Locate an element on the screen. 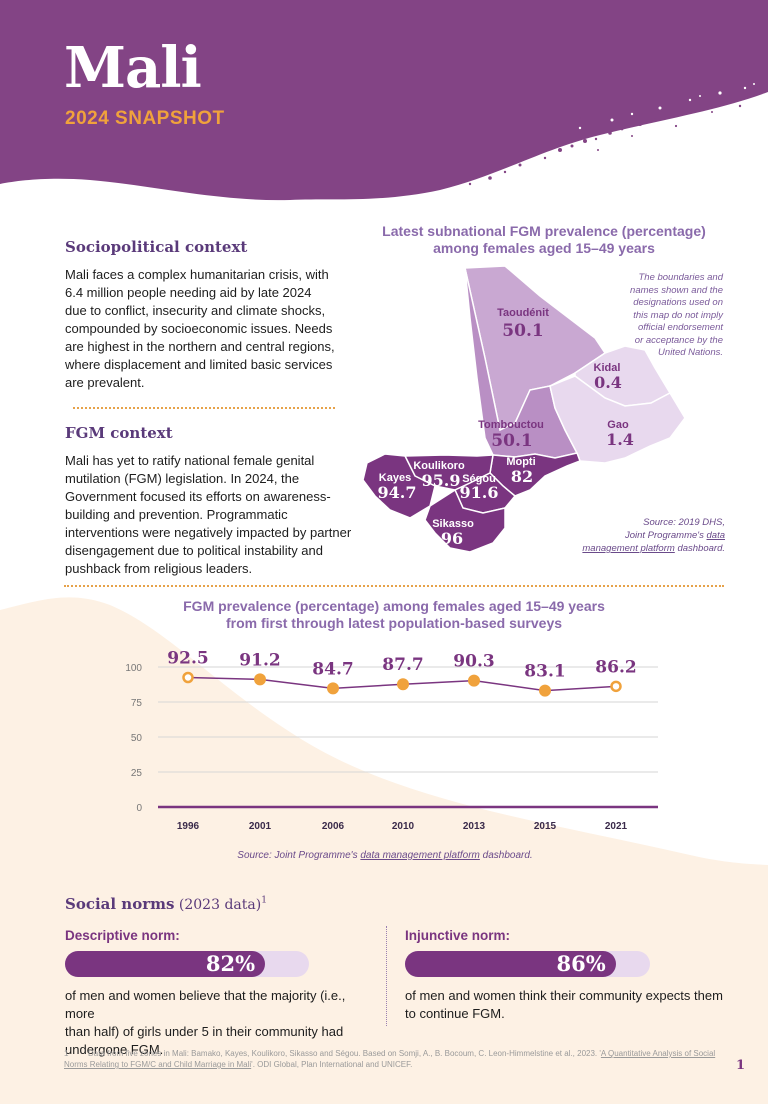 This screenshot has width=768, height=1104. region-label-taoudenit: Taoudénit is located at coordinates (523, 313).